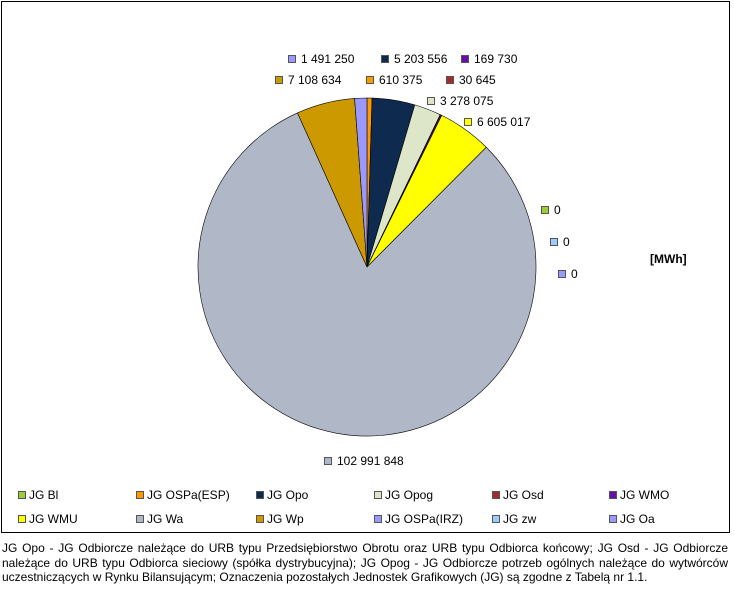  I want to click on data-label-text: 610 375, so click(401, 80).